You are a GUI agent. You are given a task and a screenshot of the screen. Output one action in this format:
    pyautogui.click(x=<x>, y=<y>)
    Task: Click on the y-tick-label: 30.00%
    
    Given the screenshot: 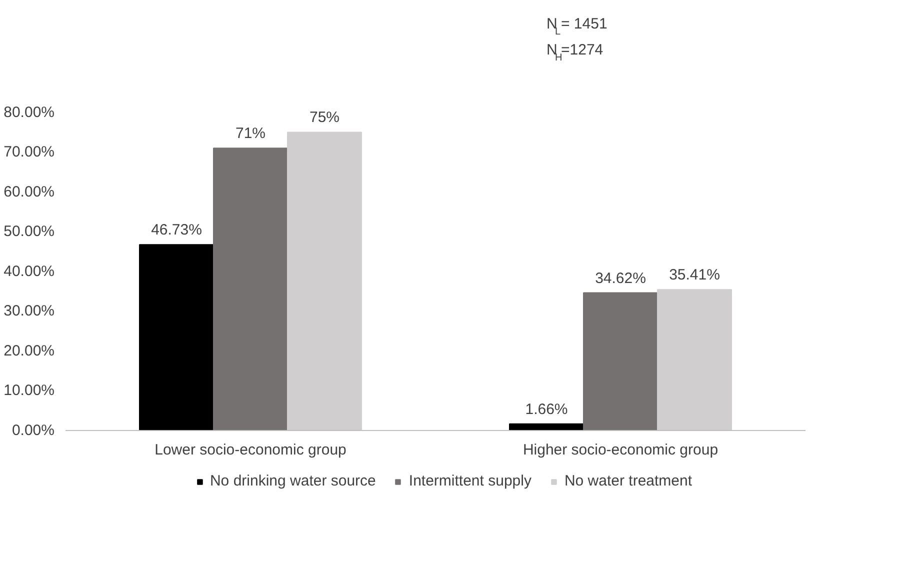 What is the action you would take?
    pyautogui.click(x=29, y=311)
    